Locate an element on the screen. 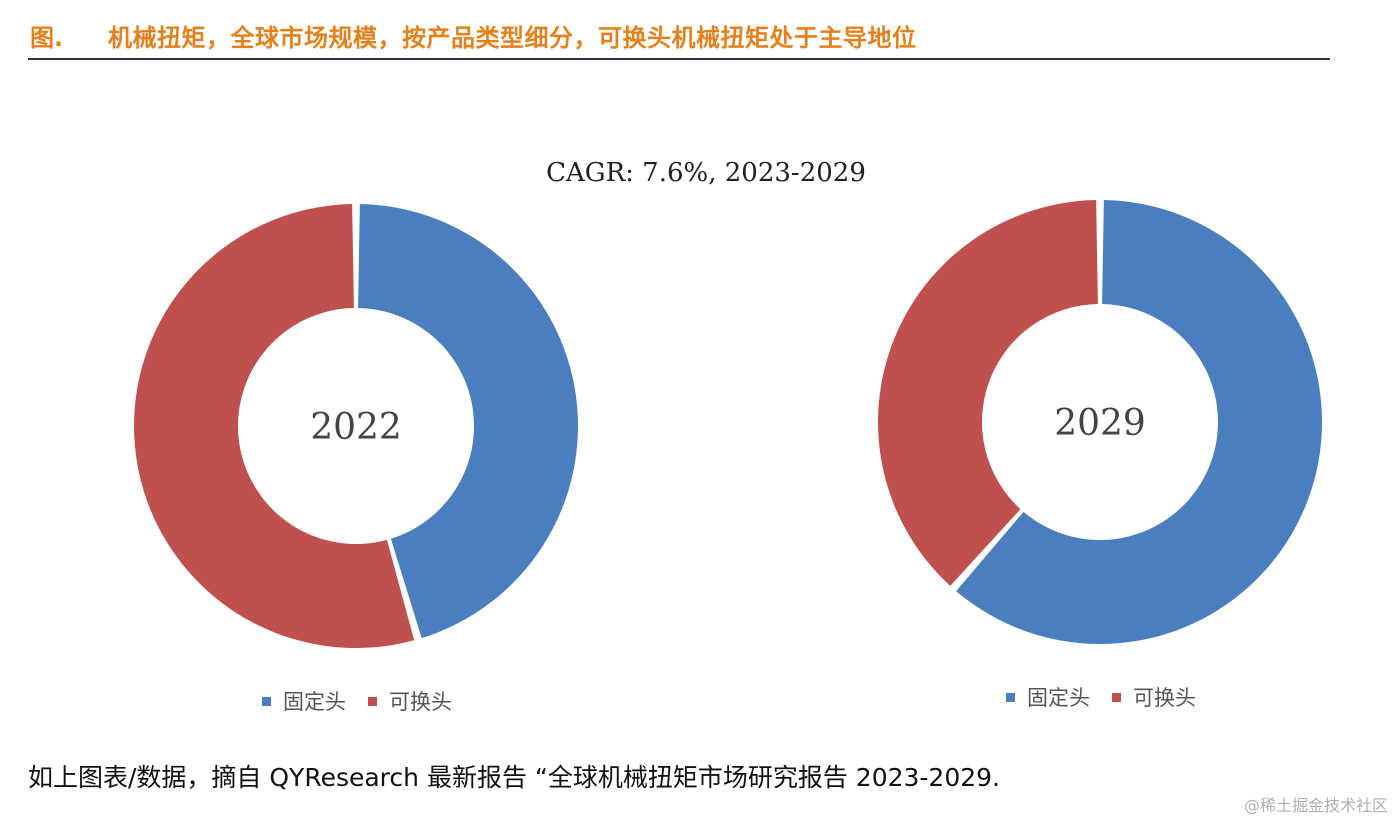 The width and height of the screenshot is (1398, 820). figure-title: 机械扭矩，全球市场规模，按产品类型细分，可换头机械扭矩处于主导地位 is located at coordinates (512, 38).